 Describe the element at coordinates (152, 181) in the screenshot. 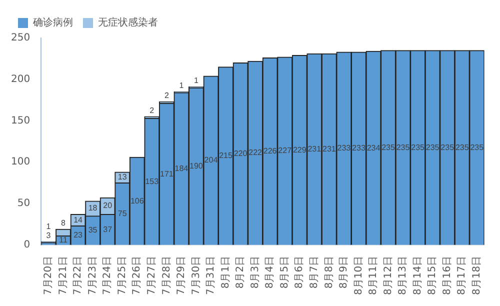

I see `data-label: 153` at that location.